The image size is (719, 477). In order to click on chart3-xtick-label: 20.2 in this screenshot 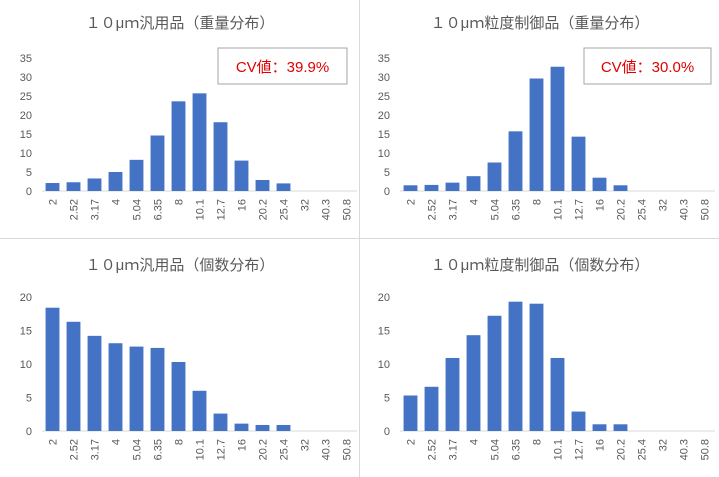, I will do `click(264, 449)`.